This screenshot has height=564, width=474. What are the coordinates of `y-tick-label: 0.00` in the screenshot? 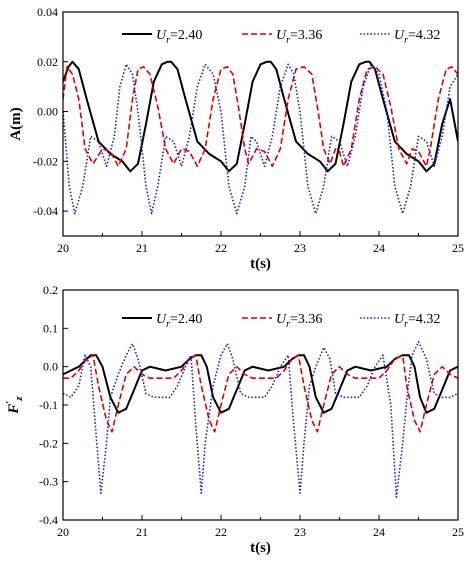 It's located at (47, 112).